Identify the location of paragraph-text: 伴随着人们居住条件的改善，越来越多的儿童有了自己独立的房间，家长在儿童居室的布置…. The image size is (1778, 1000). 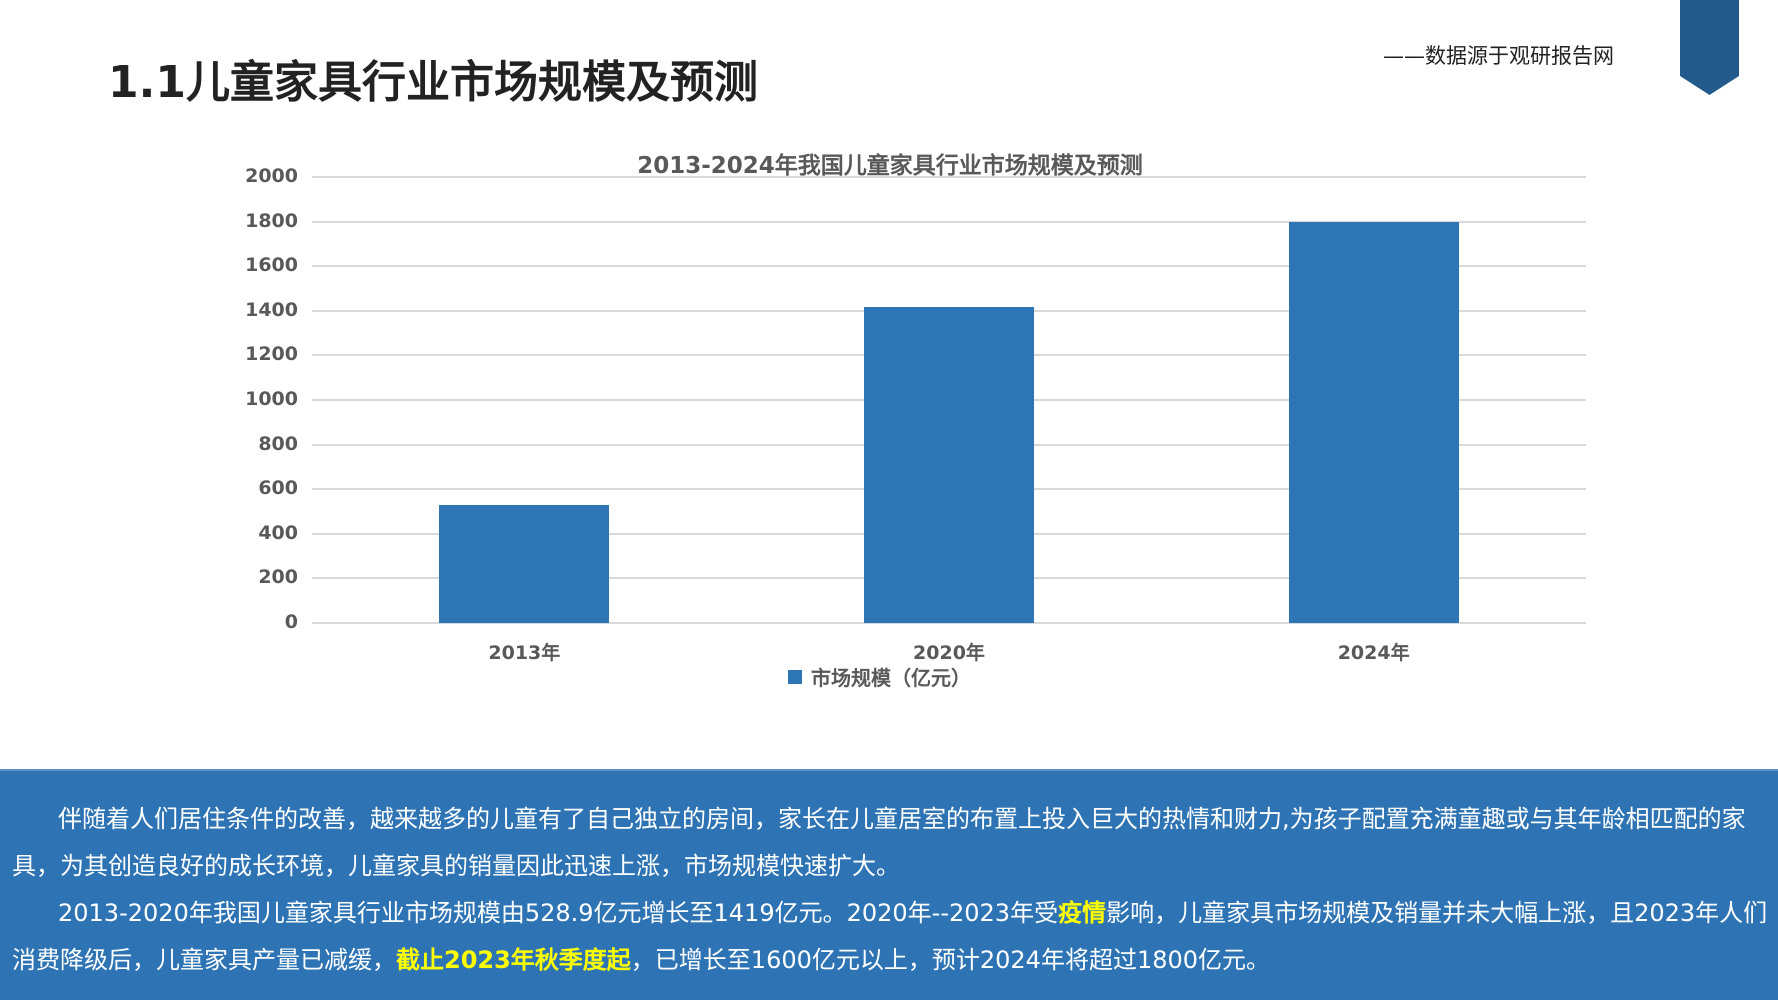
(879, 842).